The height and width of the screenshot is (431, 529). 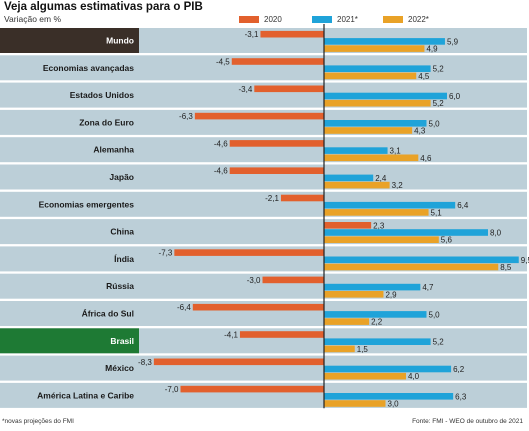 What do you see at coordinates (124, 259) in the screenshot?
I see `category-label-india: Índia` at bounding box center [124, 259].